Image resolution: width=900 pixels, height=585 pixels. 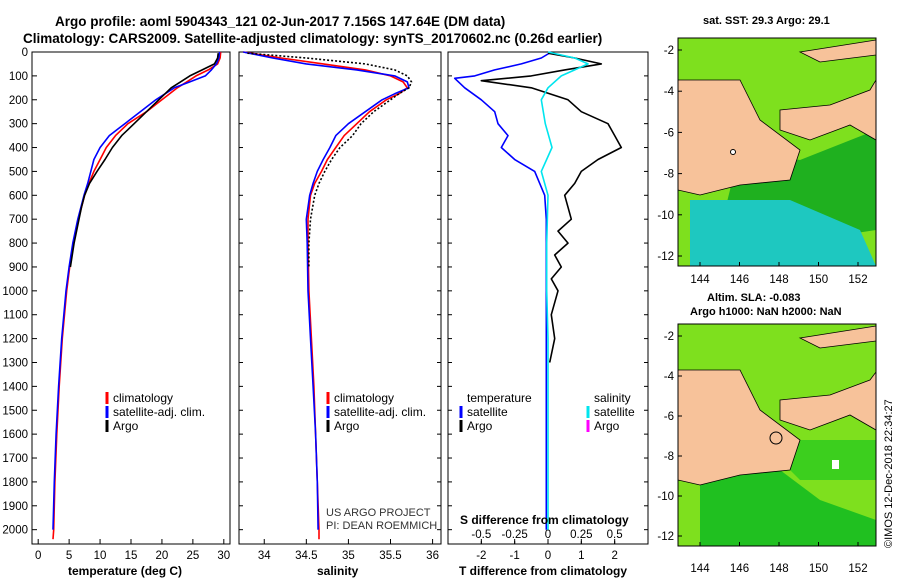 What do you see at coordinates (827, 110) in the screenshot?
I see `sst-land-new-britain` at bounding box center [827, 110].